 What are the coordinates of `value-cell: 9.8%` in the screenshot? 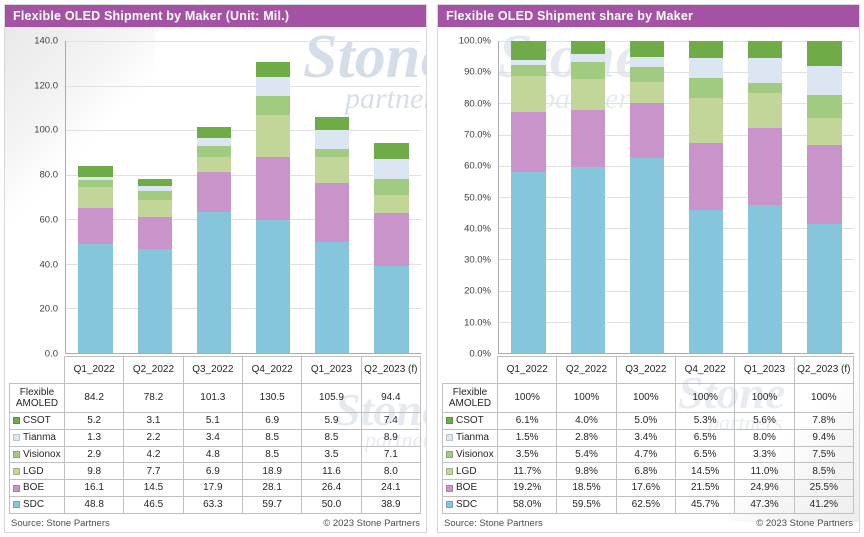 It's located at (587, 472).